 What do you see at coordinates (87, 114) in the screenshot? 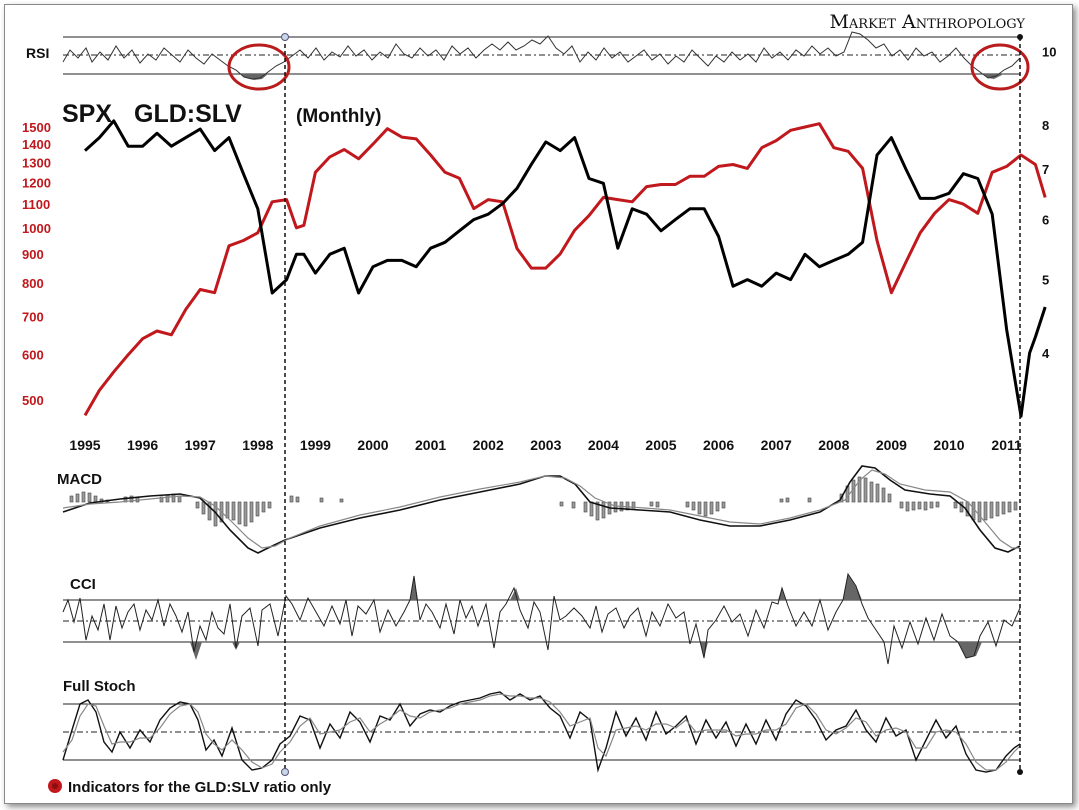
I see `title-spx: SPX` at bounding box center [87, 114].